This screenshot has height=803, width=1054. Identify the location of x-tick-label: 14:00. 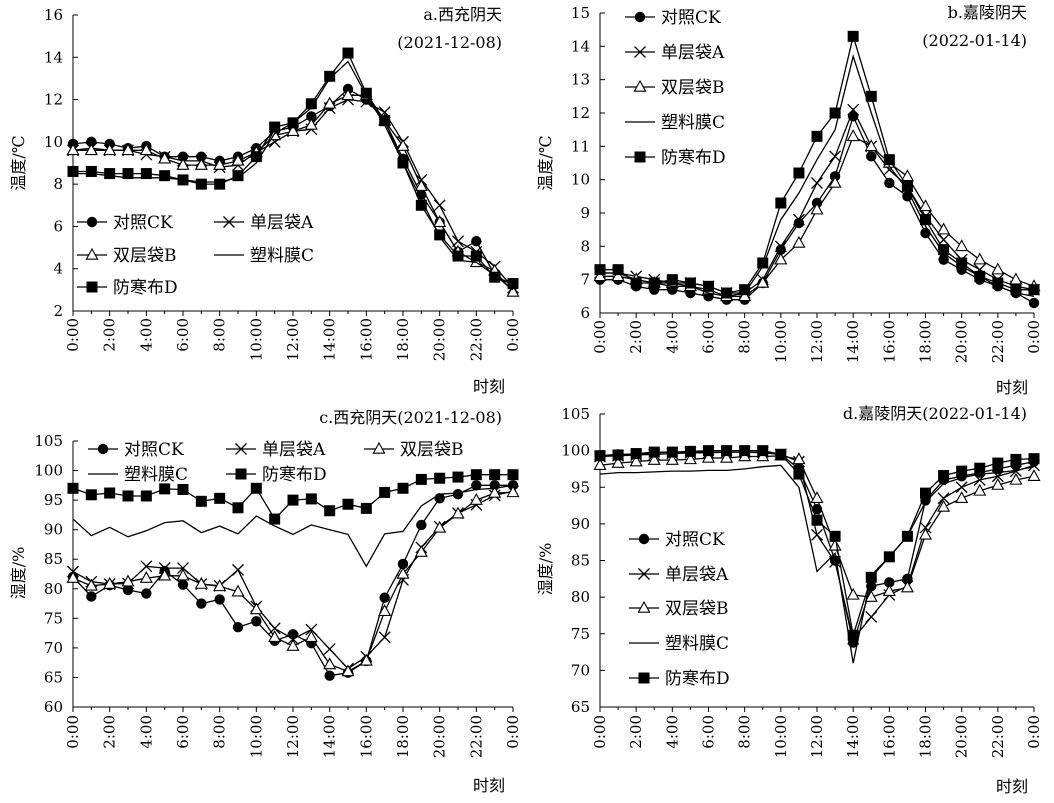
(853, 736).